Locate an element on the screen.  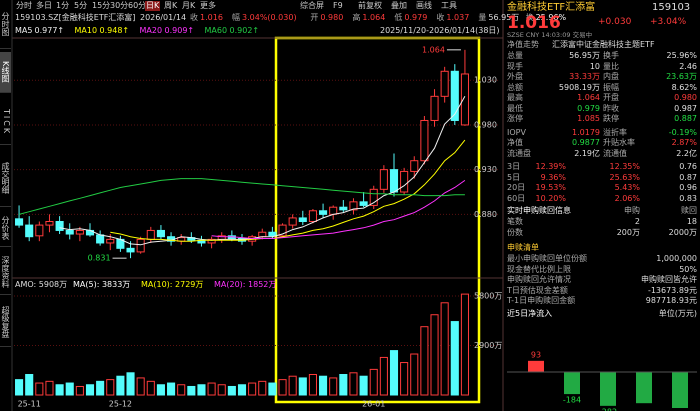
quote-code: 159103 is located at coordinates (671, 7).